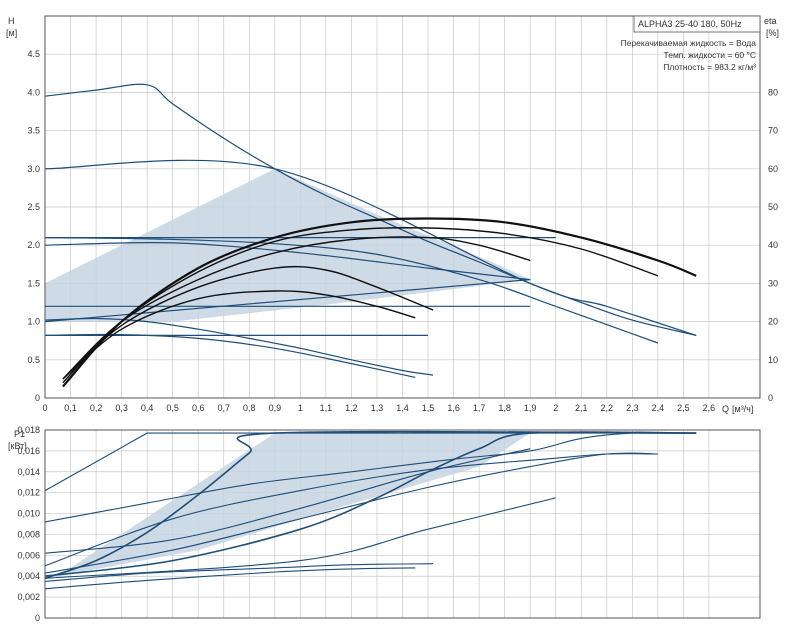 Image resolution: width=796 pixels, height=643 pixels. What do you see at coordinates (773, 92) in the screenshot?
I see `y2-tick-label-8: 80` at bounding box center [773, 92].